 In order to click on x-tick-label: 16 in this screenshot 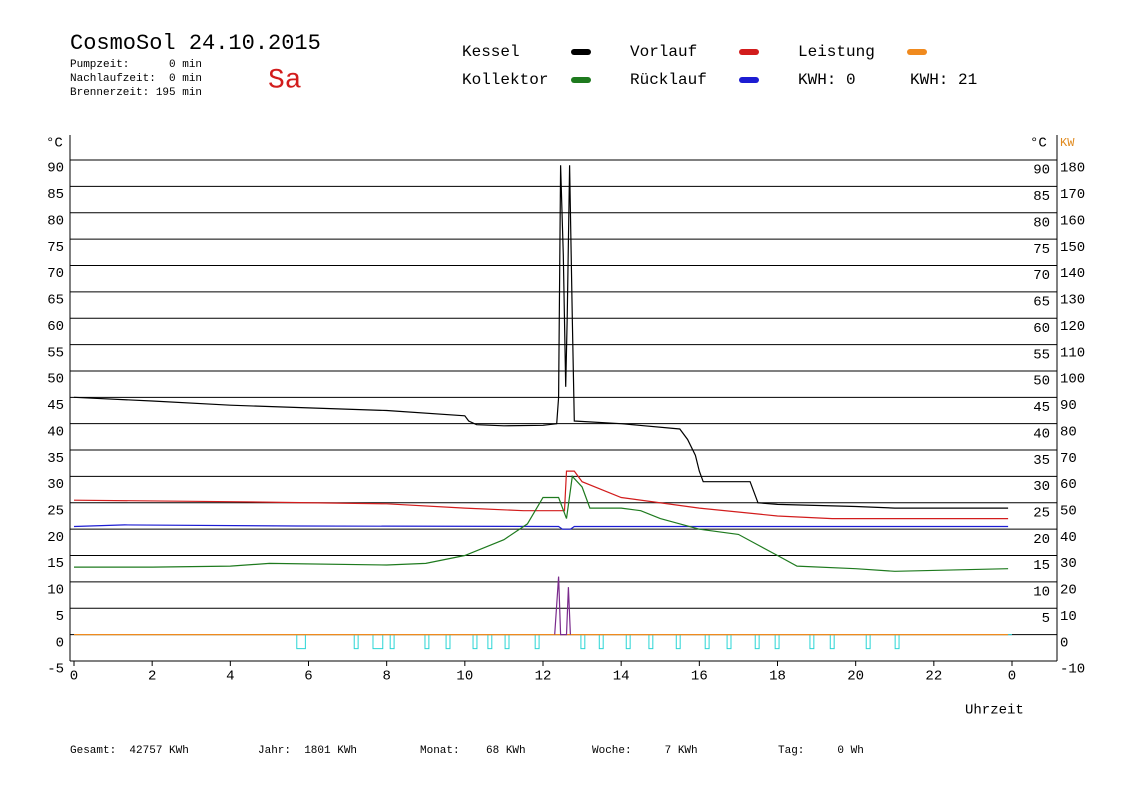, I will do `click(699, 677)`.